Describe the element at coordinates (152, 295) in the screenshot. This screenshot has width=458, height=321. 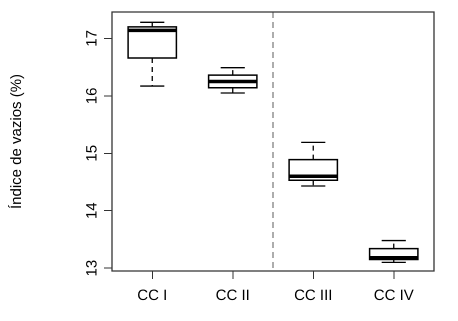
I see `x-tick-label: CC I` at that location.